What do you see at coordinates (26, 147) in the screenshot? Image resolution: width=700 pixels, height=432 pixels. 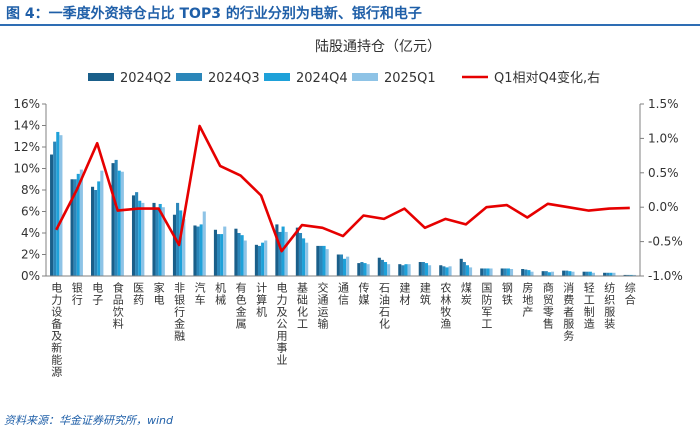 I see `y-left-tick-label: 12%` at bounding box center [26, 147].